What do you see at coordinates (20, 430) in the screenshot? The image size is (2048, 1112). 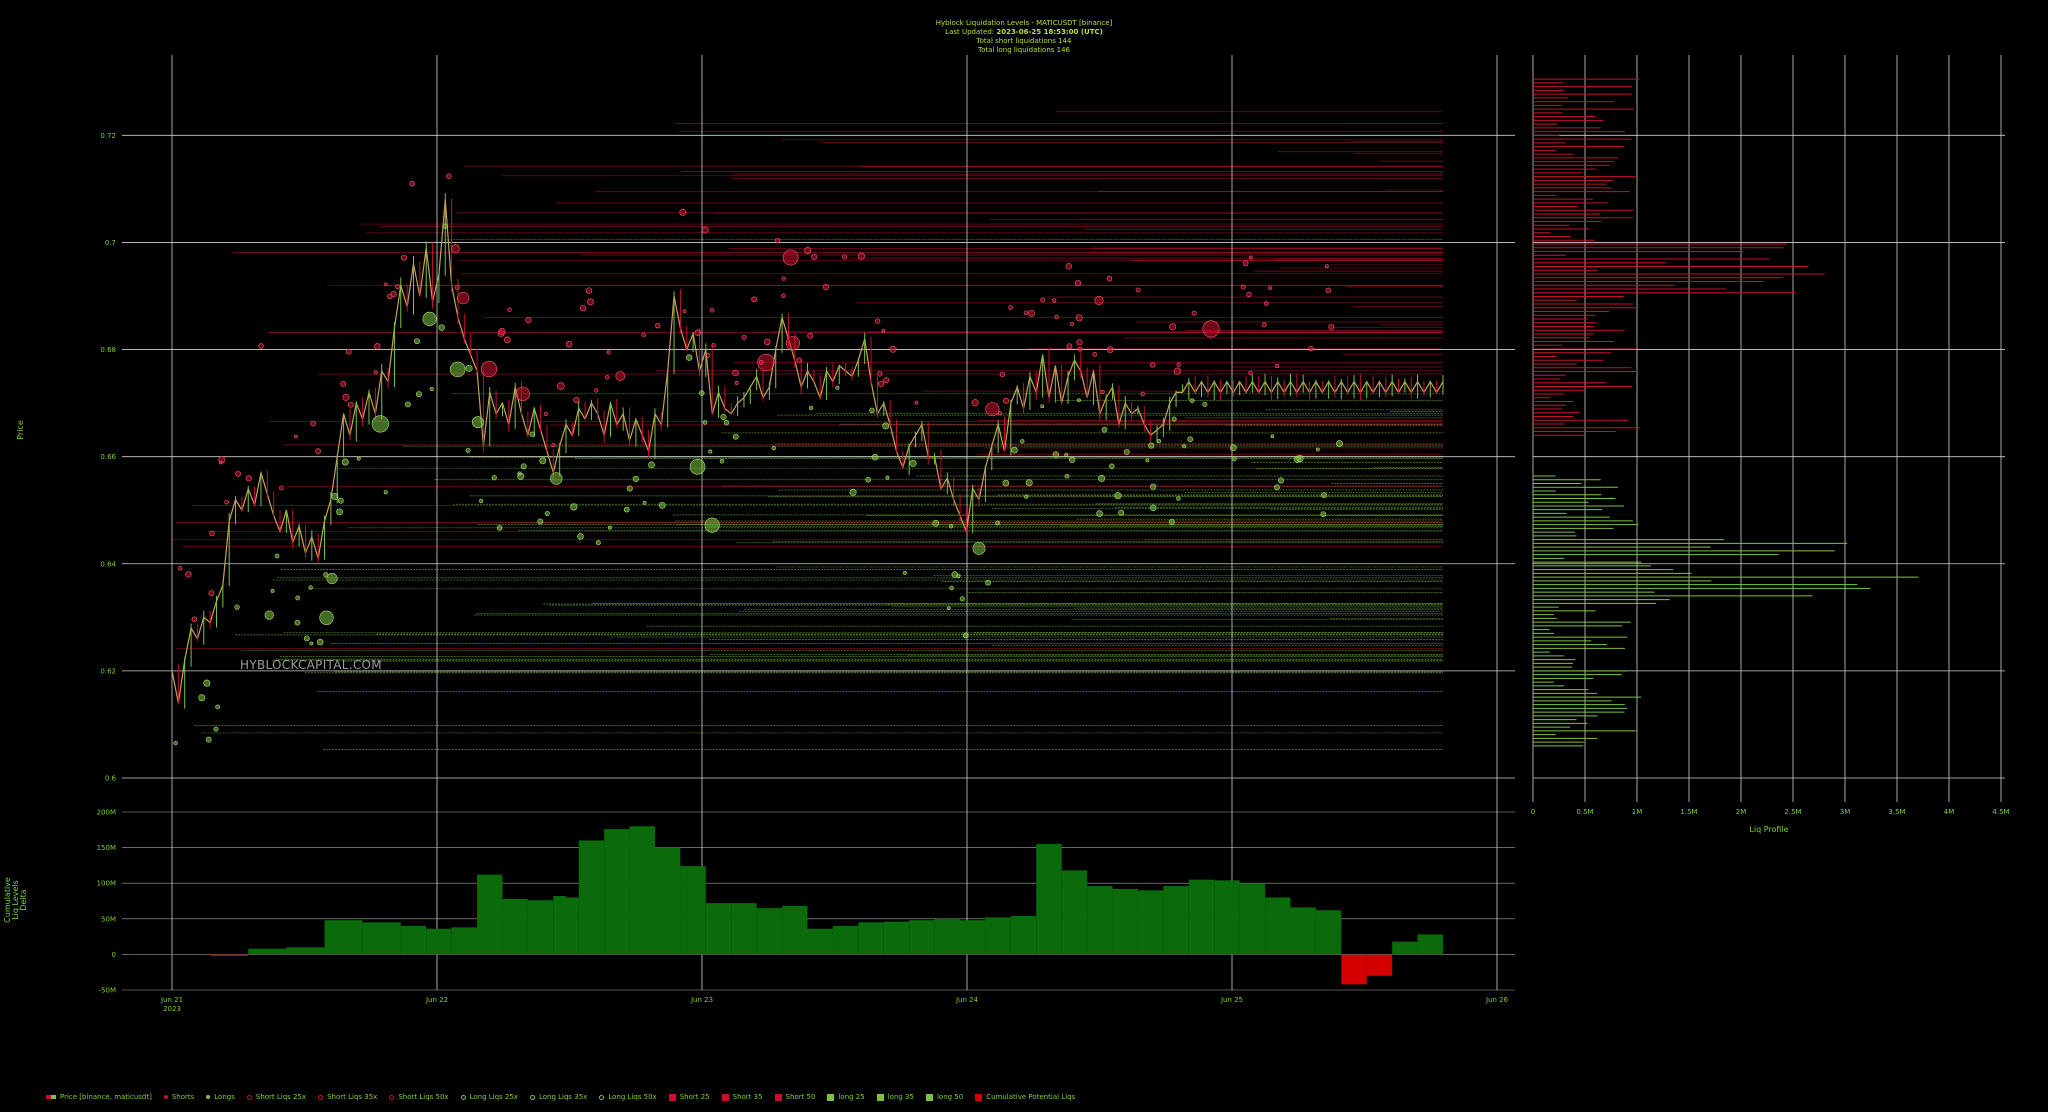 I see `price-axis-label: Price` at bounding box center [20, 430].